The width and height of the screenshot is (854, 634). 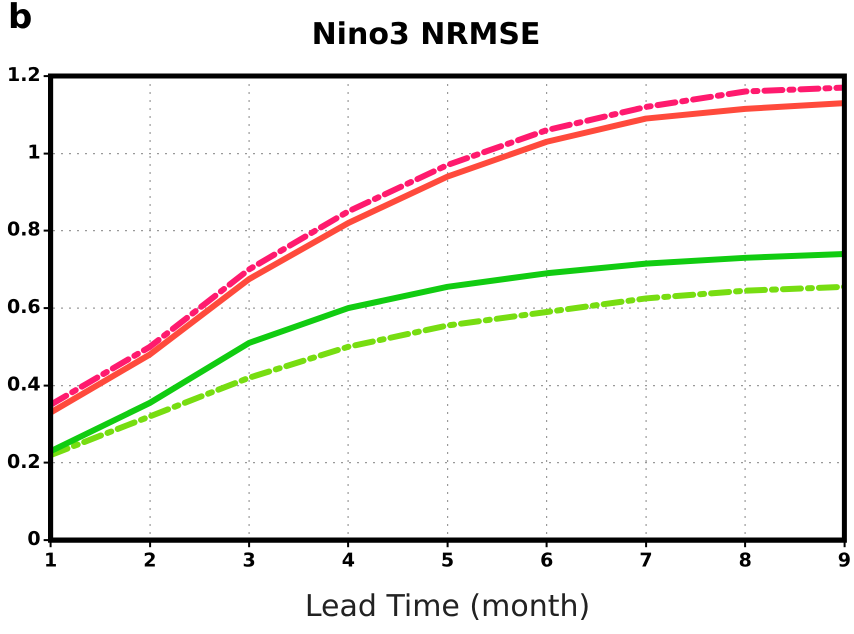 I want to click on x-tick-label: 7, so click(x=646, y=561).